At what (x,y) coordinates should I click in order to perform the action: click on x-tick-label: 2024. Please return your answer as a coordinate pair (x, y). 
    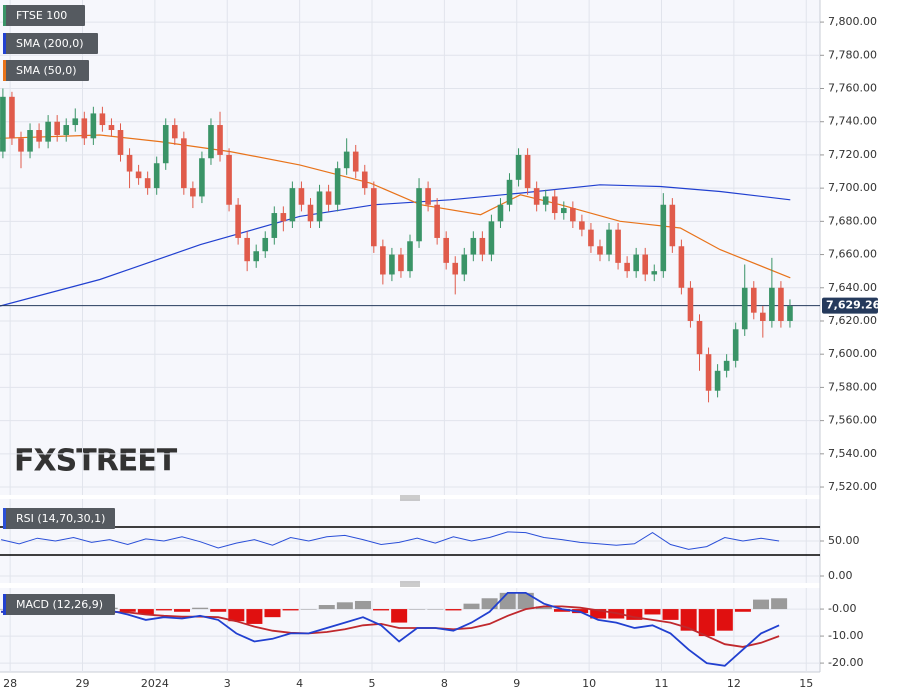
    Looking at the image, I should click on (155, 683).